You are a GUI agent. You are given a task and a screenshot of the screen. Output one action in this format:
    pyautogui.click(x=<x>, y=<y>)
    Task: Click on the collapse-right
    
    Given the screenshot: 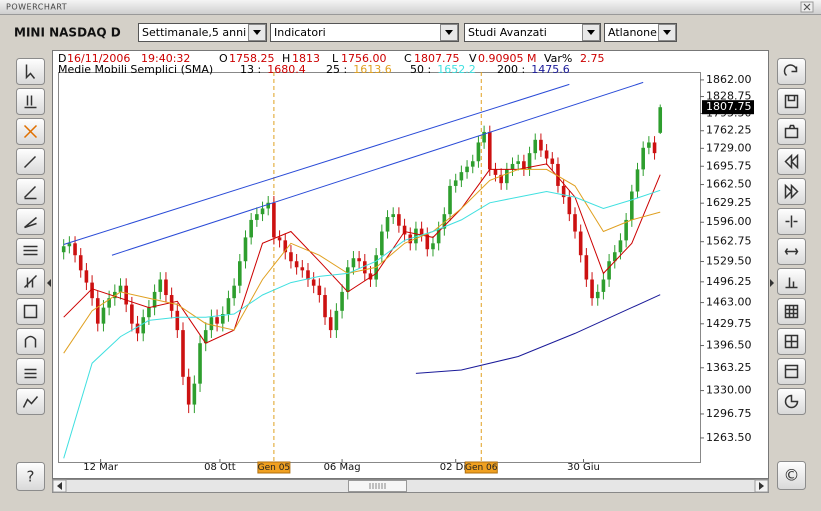 What is the action you would take?
    pyautogui.click(x=772, y=283)
    